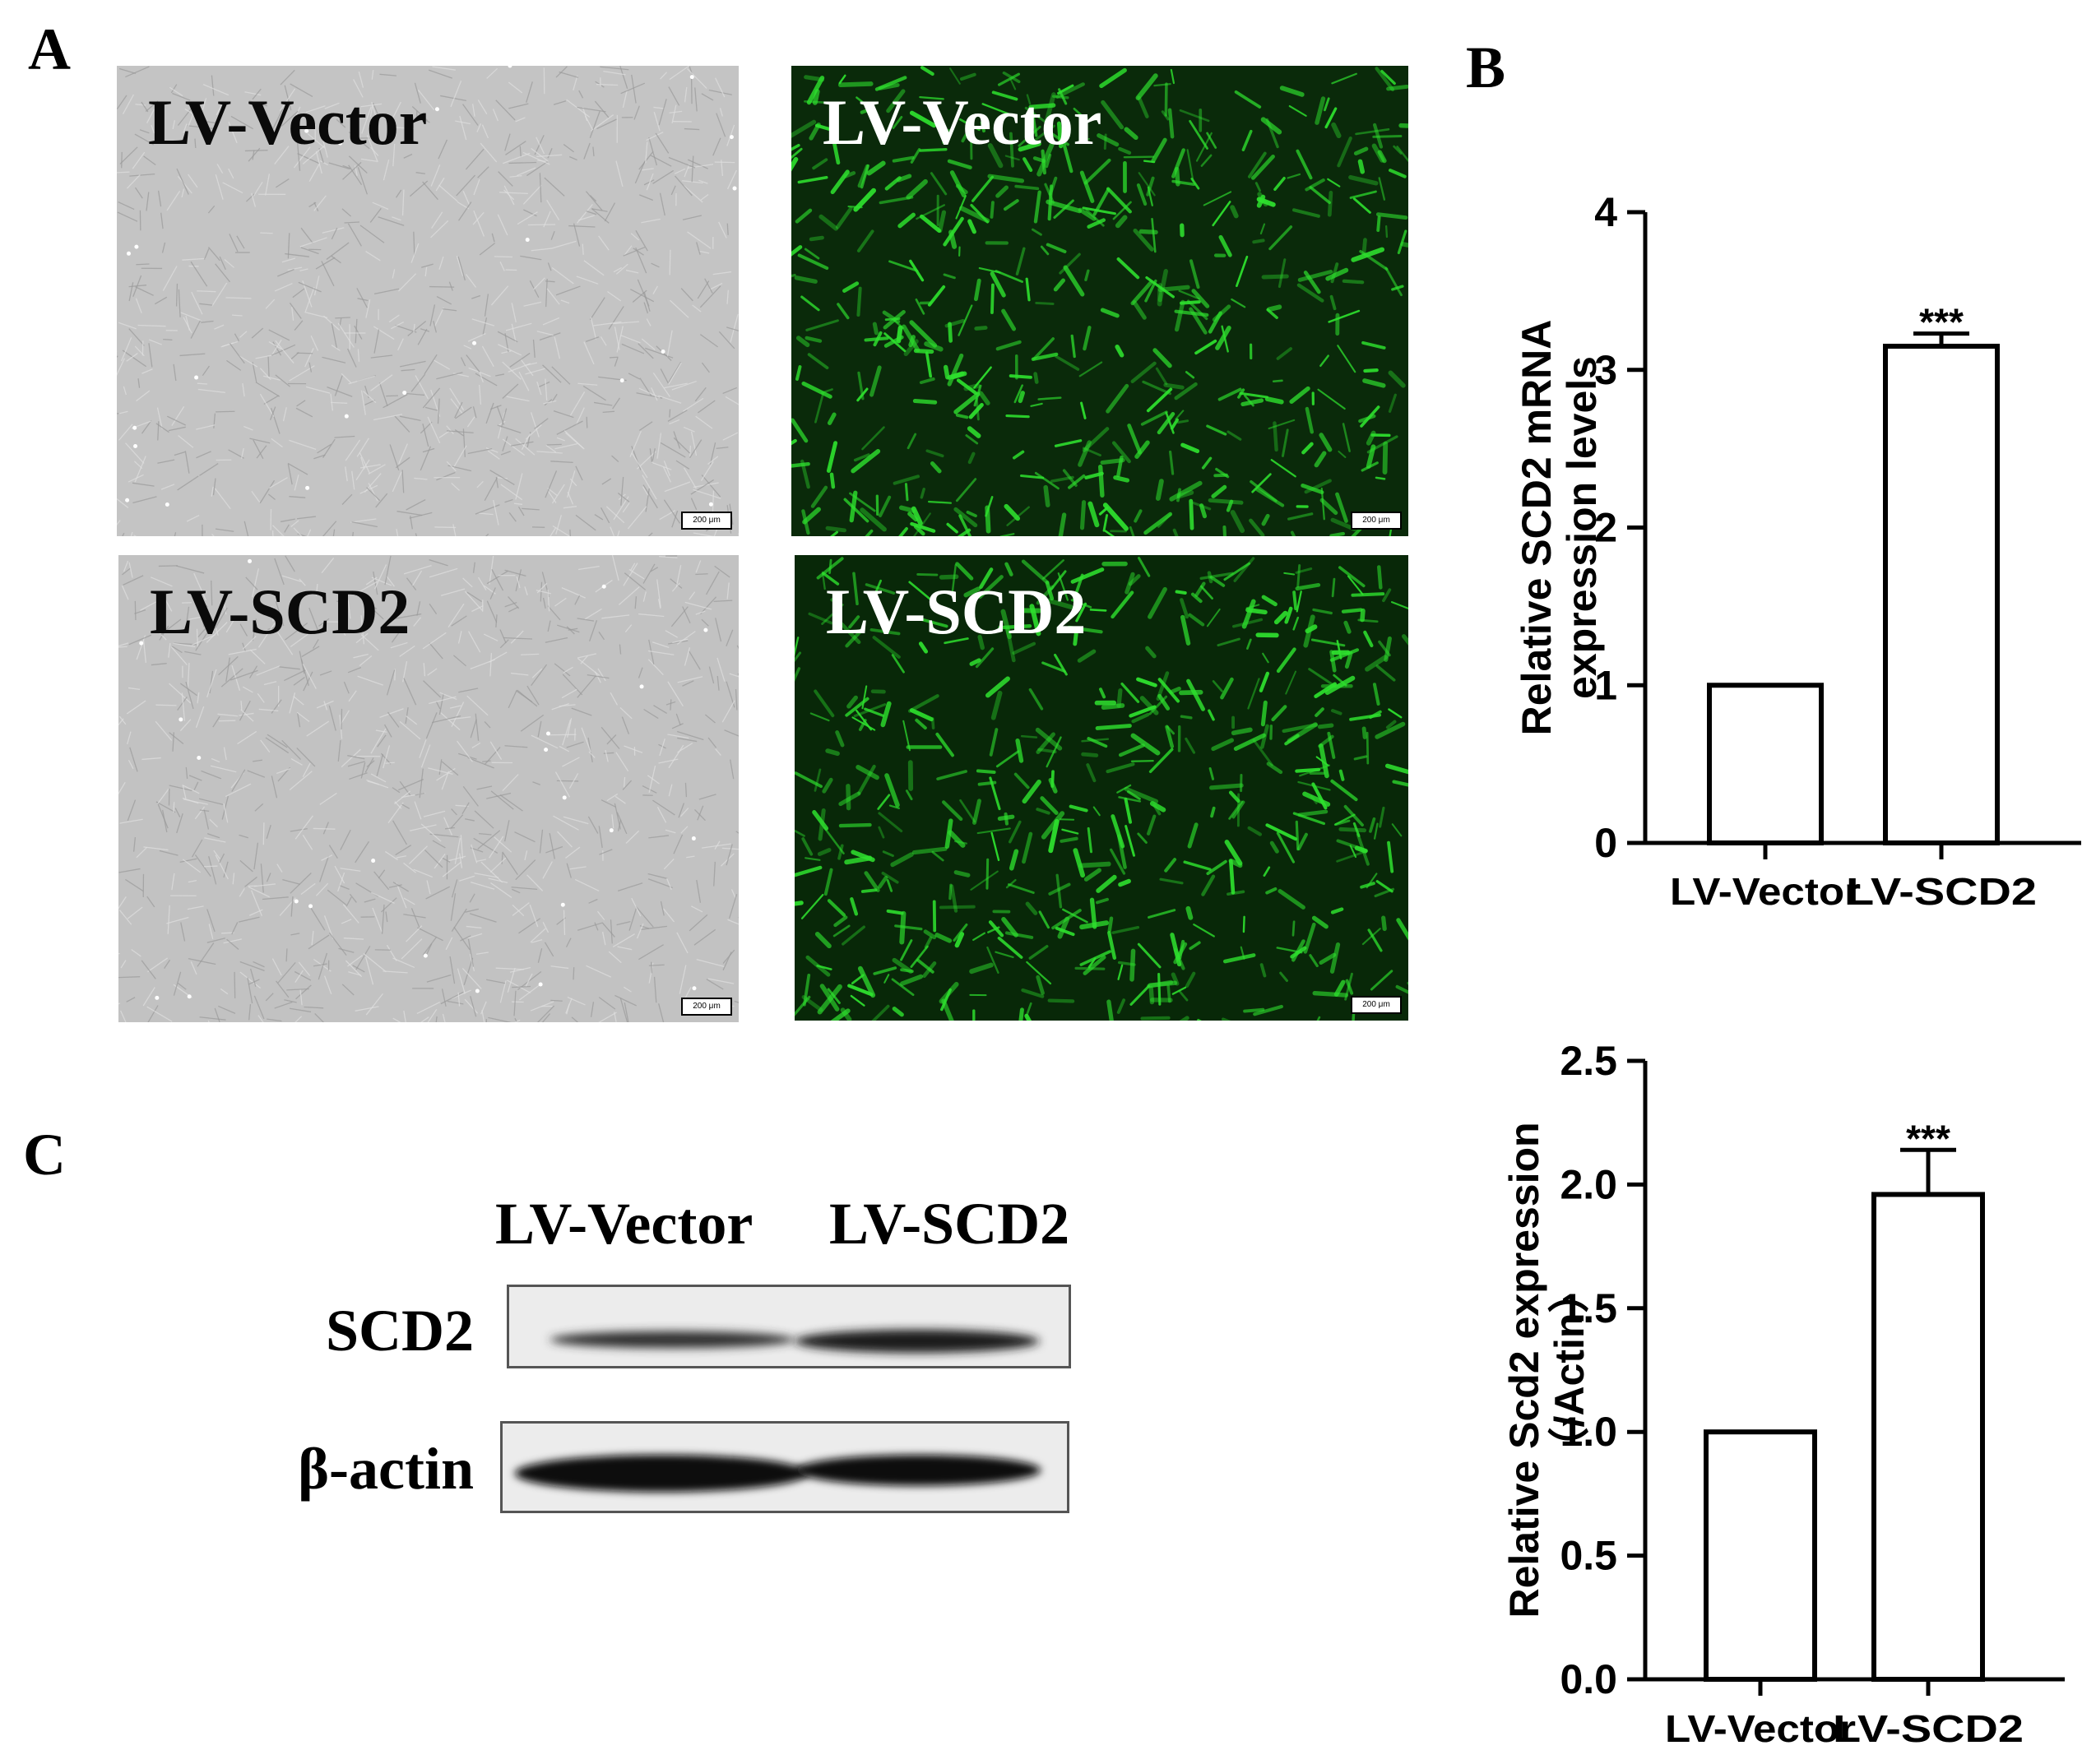 Image resolution: width=2096 pixels, height=1764 pixels. What do you see at coordinates (44, 1155) in the screenshot?
I see `panel-letter-c: C` at bounding box center [44, 1155].